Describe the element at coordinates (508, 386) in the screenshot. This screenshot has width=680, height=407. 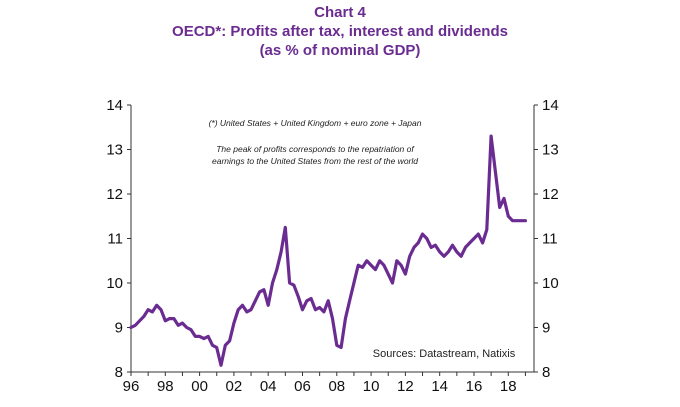
I see `x-tick-label: 18` at that location.